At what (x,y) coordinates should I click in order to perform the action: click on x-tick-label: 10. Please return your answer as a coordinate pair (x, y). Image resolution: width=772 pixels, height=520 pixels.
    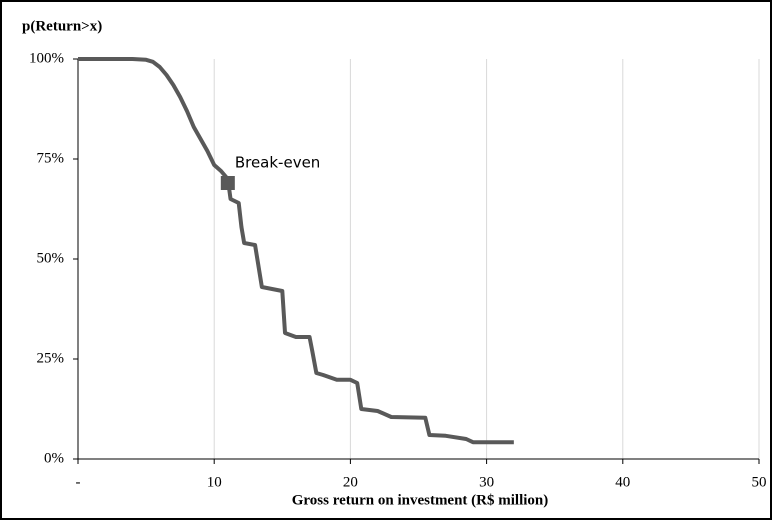
    Looking at the image, I should click on (214, 482).